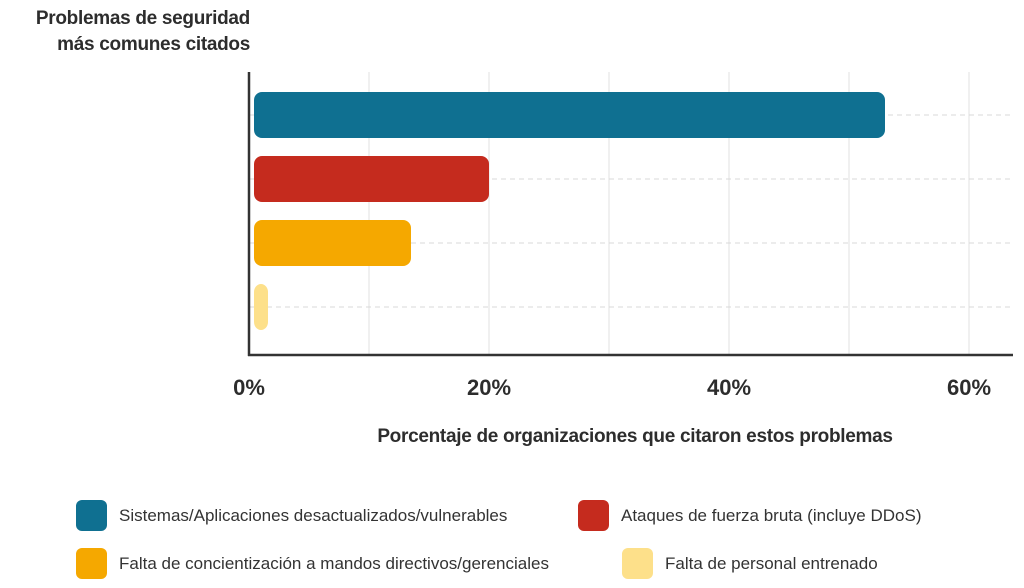  Describe the element at coordinates (249, 387) in the screenshot. I see `x-tick-label-0: 0%` at that location.